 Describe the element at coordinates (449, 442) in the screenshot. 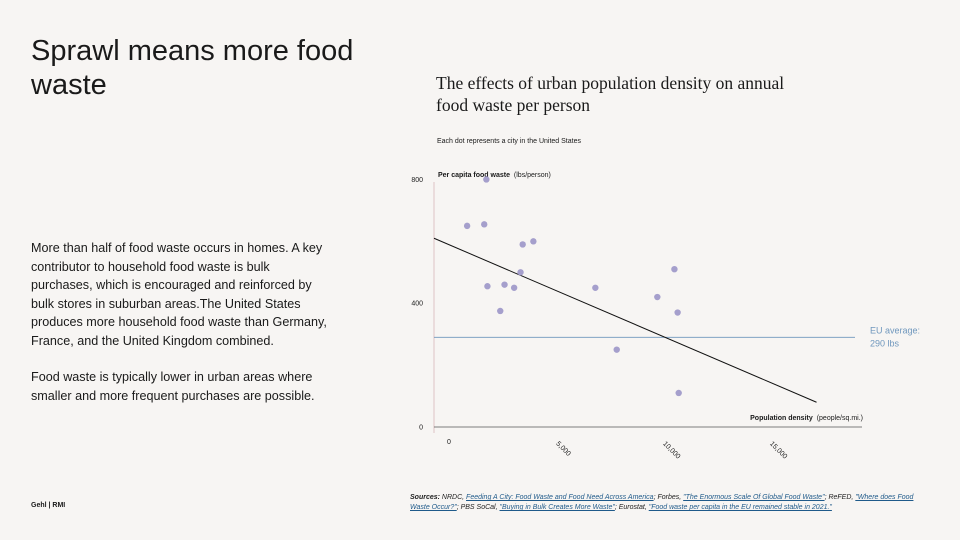

I see `x-tick-label: 0` at that location.